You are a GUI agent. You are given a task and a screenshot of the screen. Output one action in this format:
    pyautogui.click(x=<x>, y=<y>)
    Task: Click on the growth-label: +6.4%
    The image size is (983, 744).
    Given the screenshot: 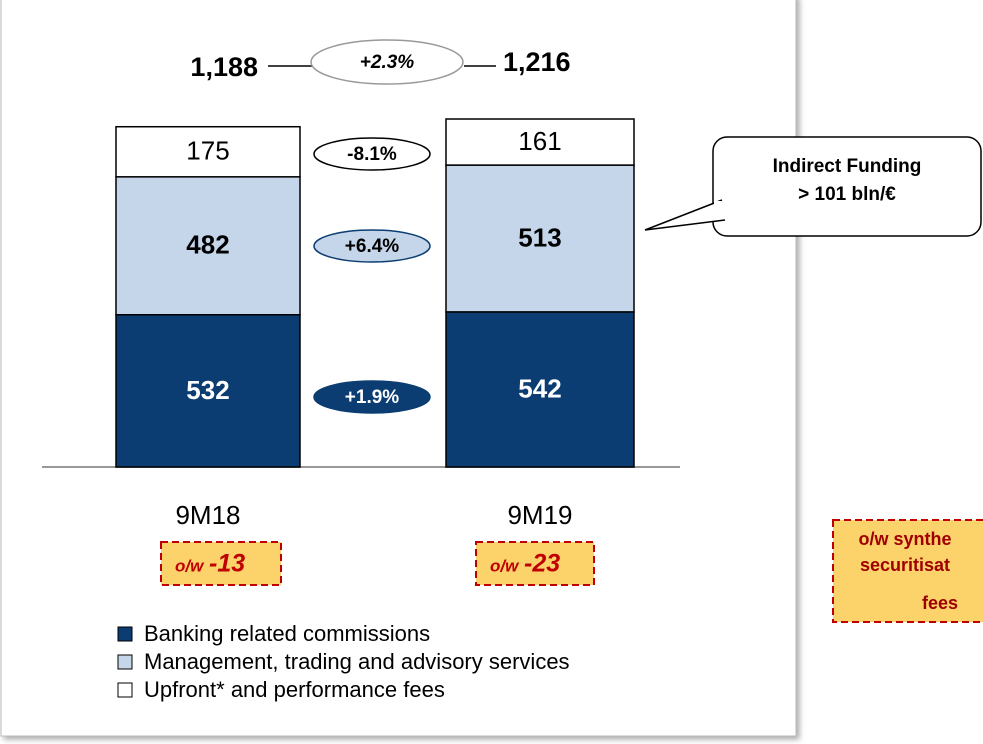 What is the action you would take?
    pyautogui.click(x=372, y=246)
    